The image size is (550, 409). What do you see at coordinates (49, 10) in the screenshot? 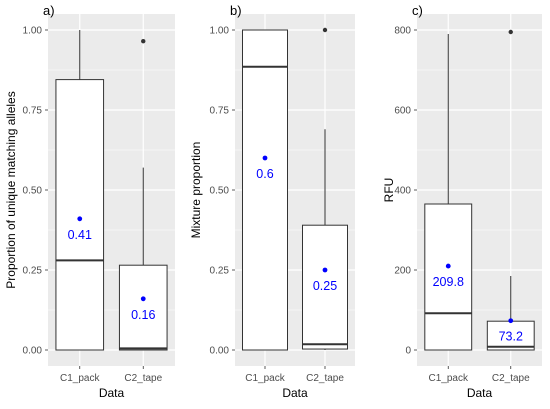
I see `panel-label: a)` at bounding box center [49, 10].